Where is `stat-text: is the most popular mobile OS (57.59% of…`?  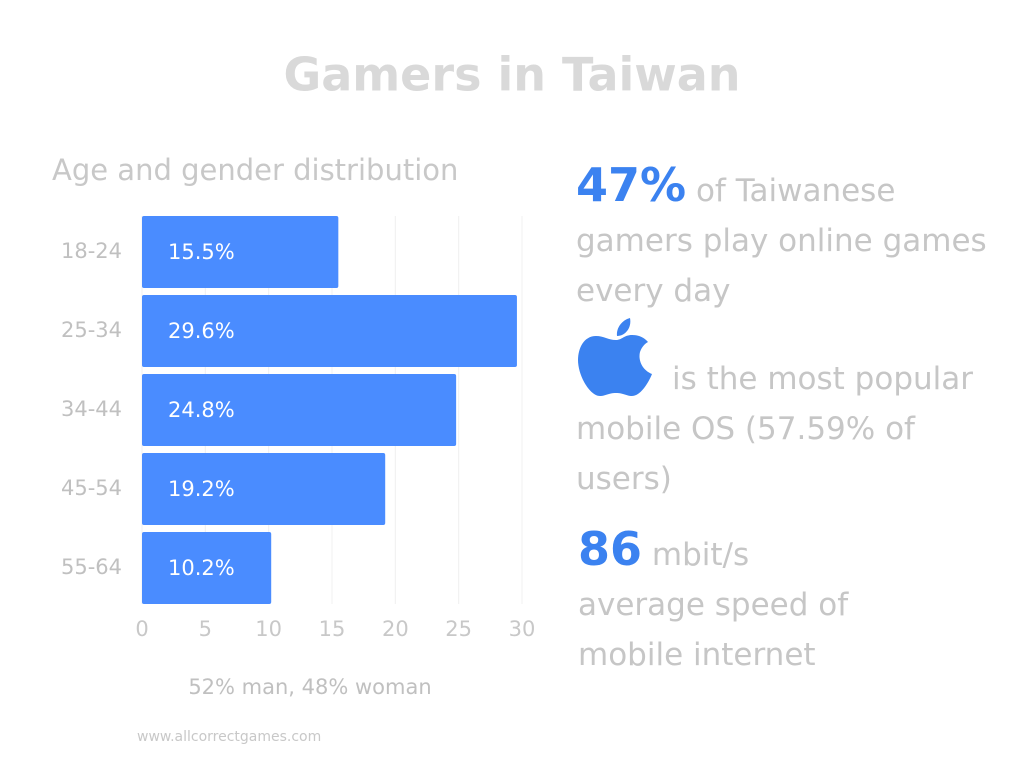
stat-text: is the most popular mobile OS (57.59% of… is located at coordinates (774, 429).